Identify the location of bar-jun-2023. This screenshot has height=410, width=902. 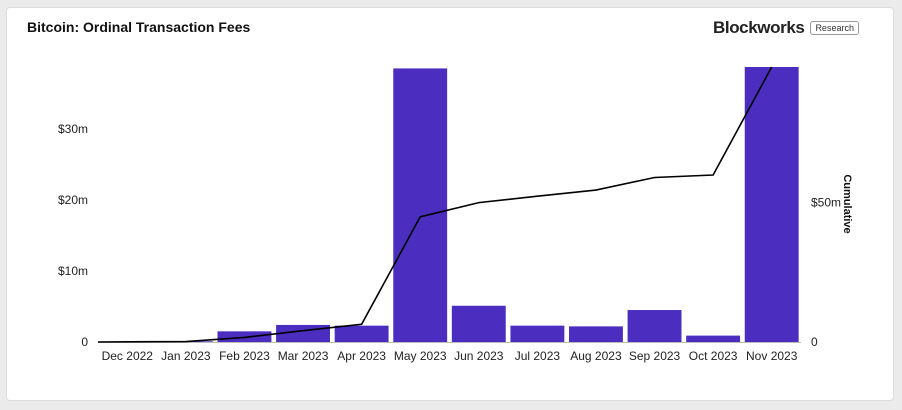
(478, 323).